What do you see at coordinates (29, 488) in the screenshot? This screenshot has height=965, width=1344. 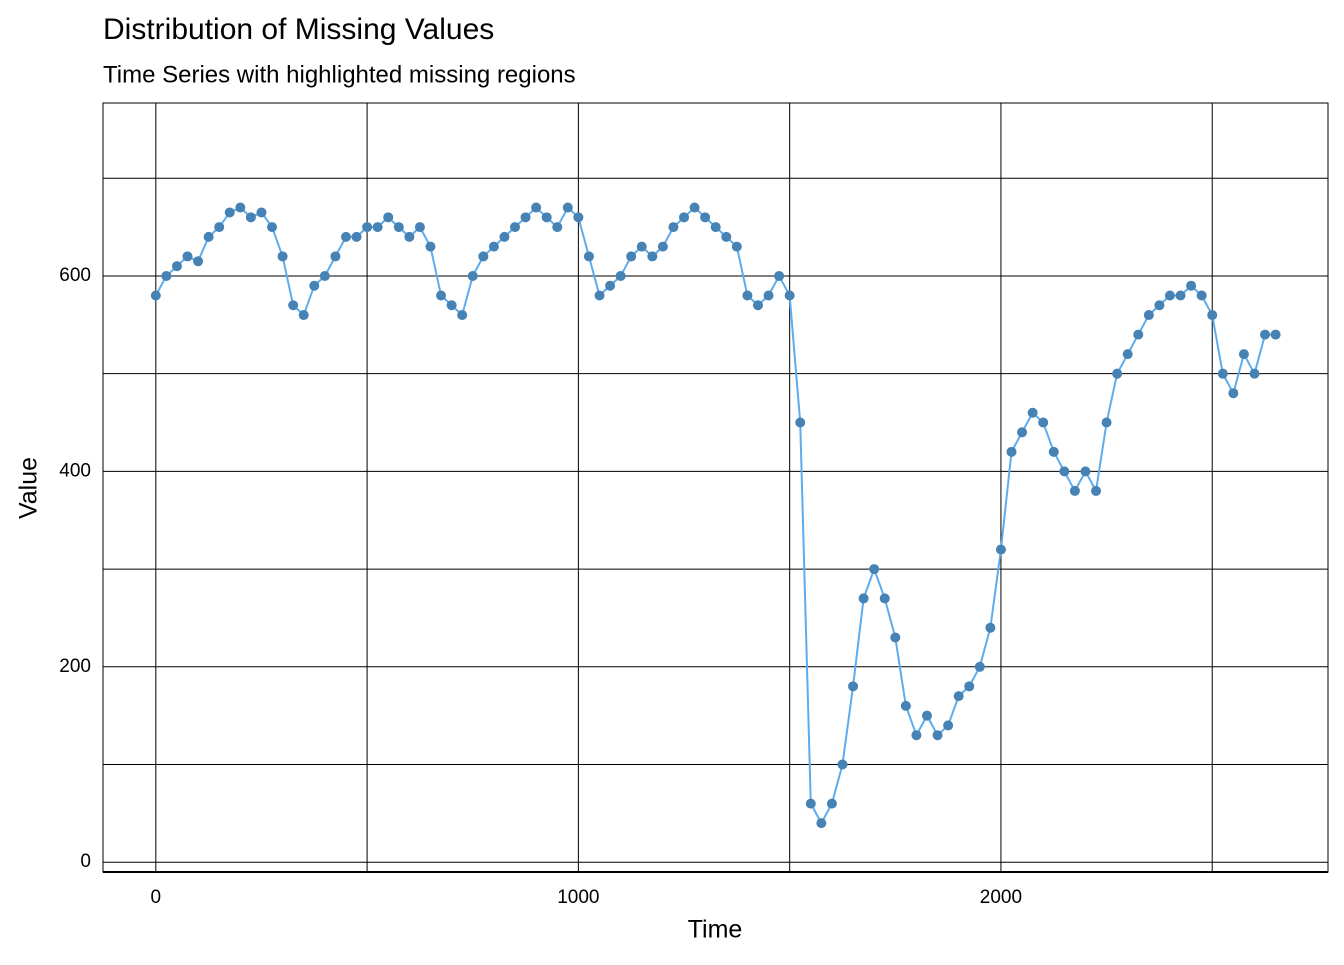 I see `y-axis-label: Value` at bounding box center [29, 488].